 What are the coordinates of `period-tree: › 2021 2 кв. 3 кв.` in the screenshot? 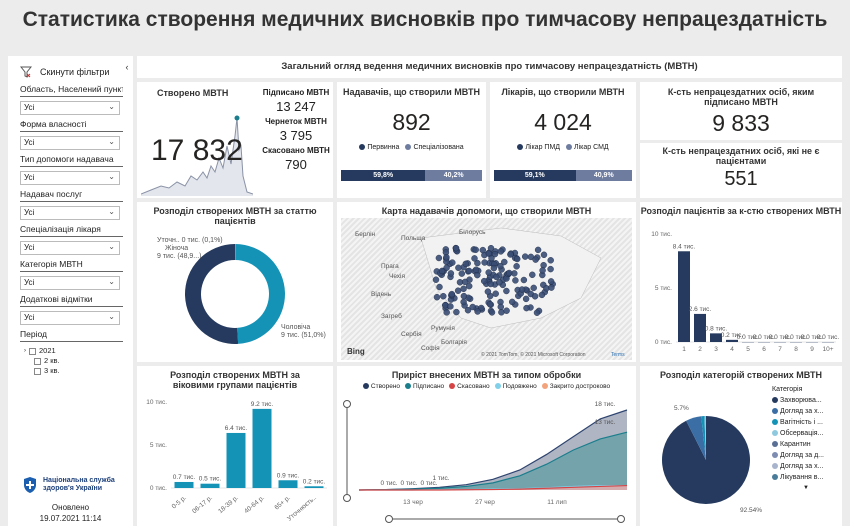 It's located at (70, 361).